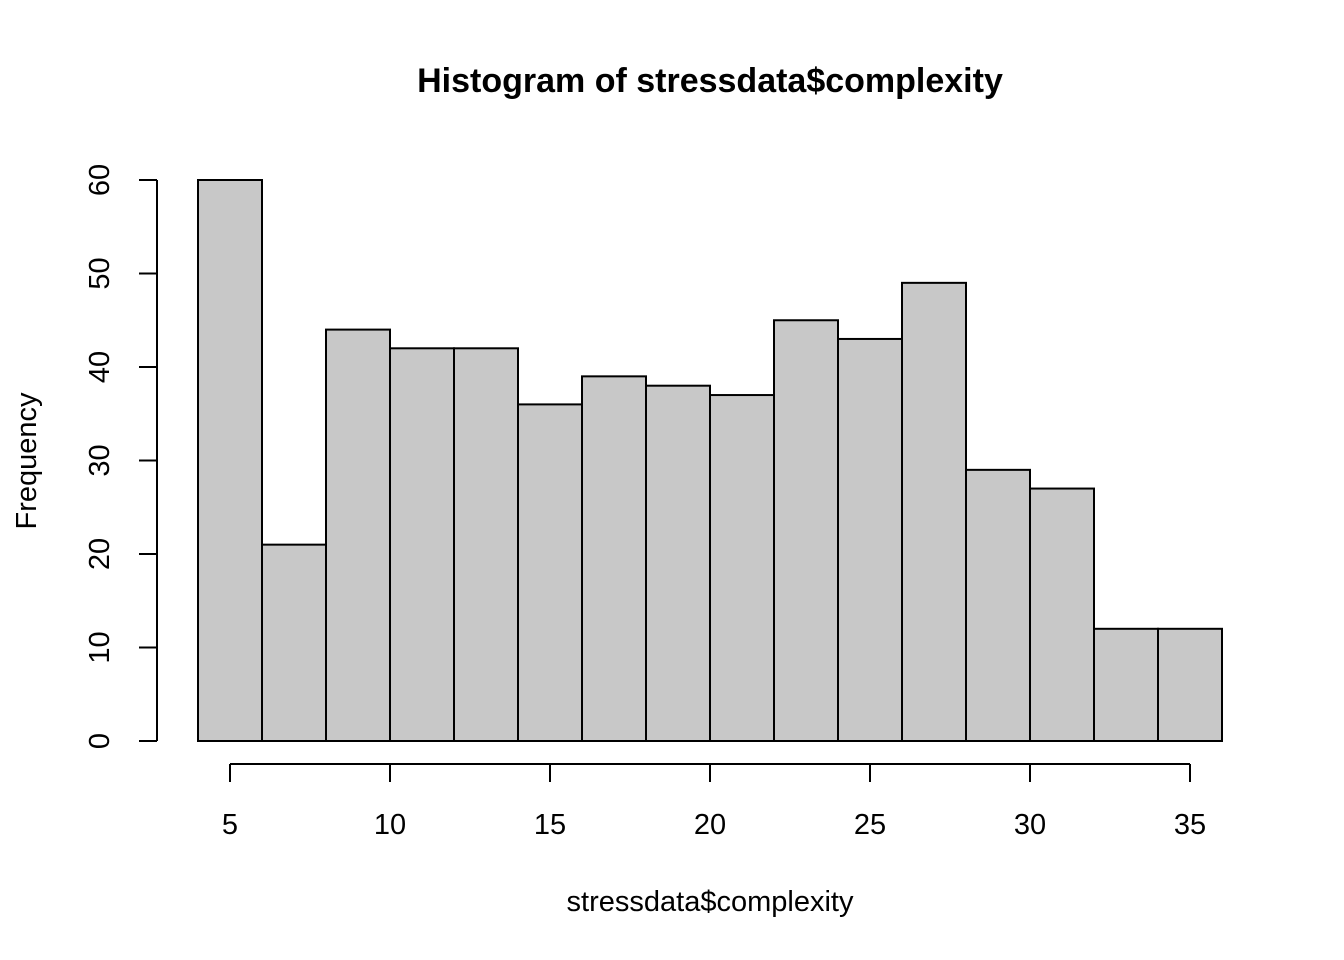 This screenshot has height=960, width=1344. Describe the element at coordinates (390, 825) in the screenshot. I see `x-tick-label: 10` at that location.